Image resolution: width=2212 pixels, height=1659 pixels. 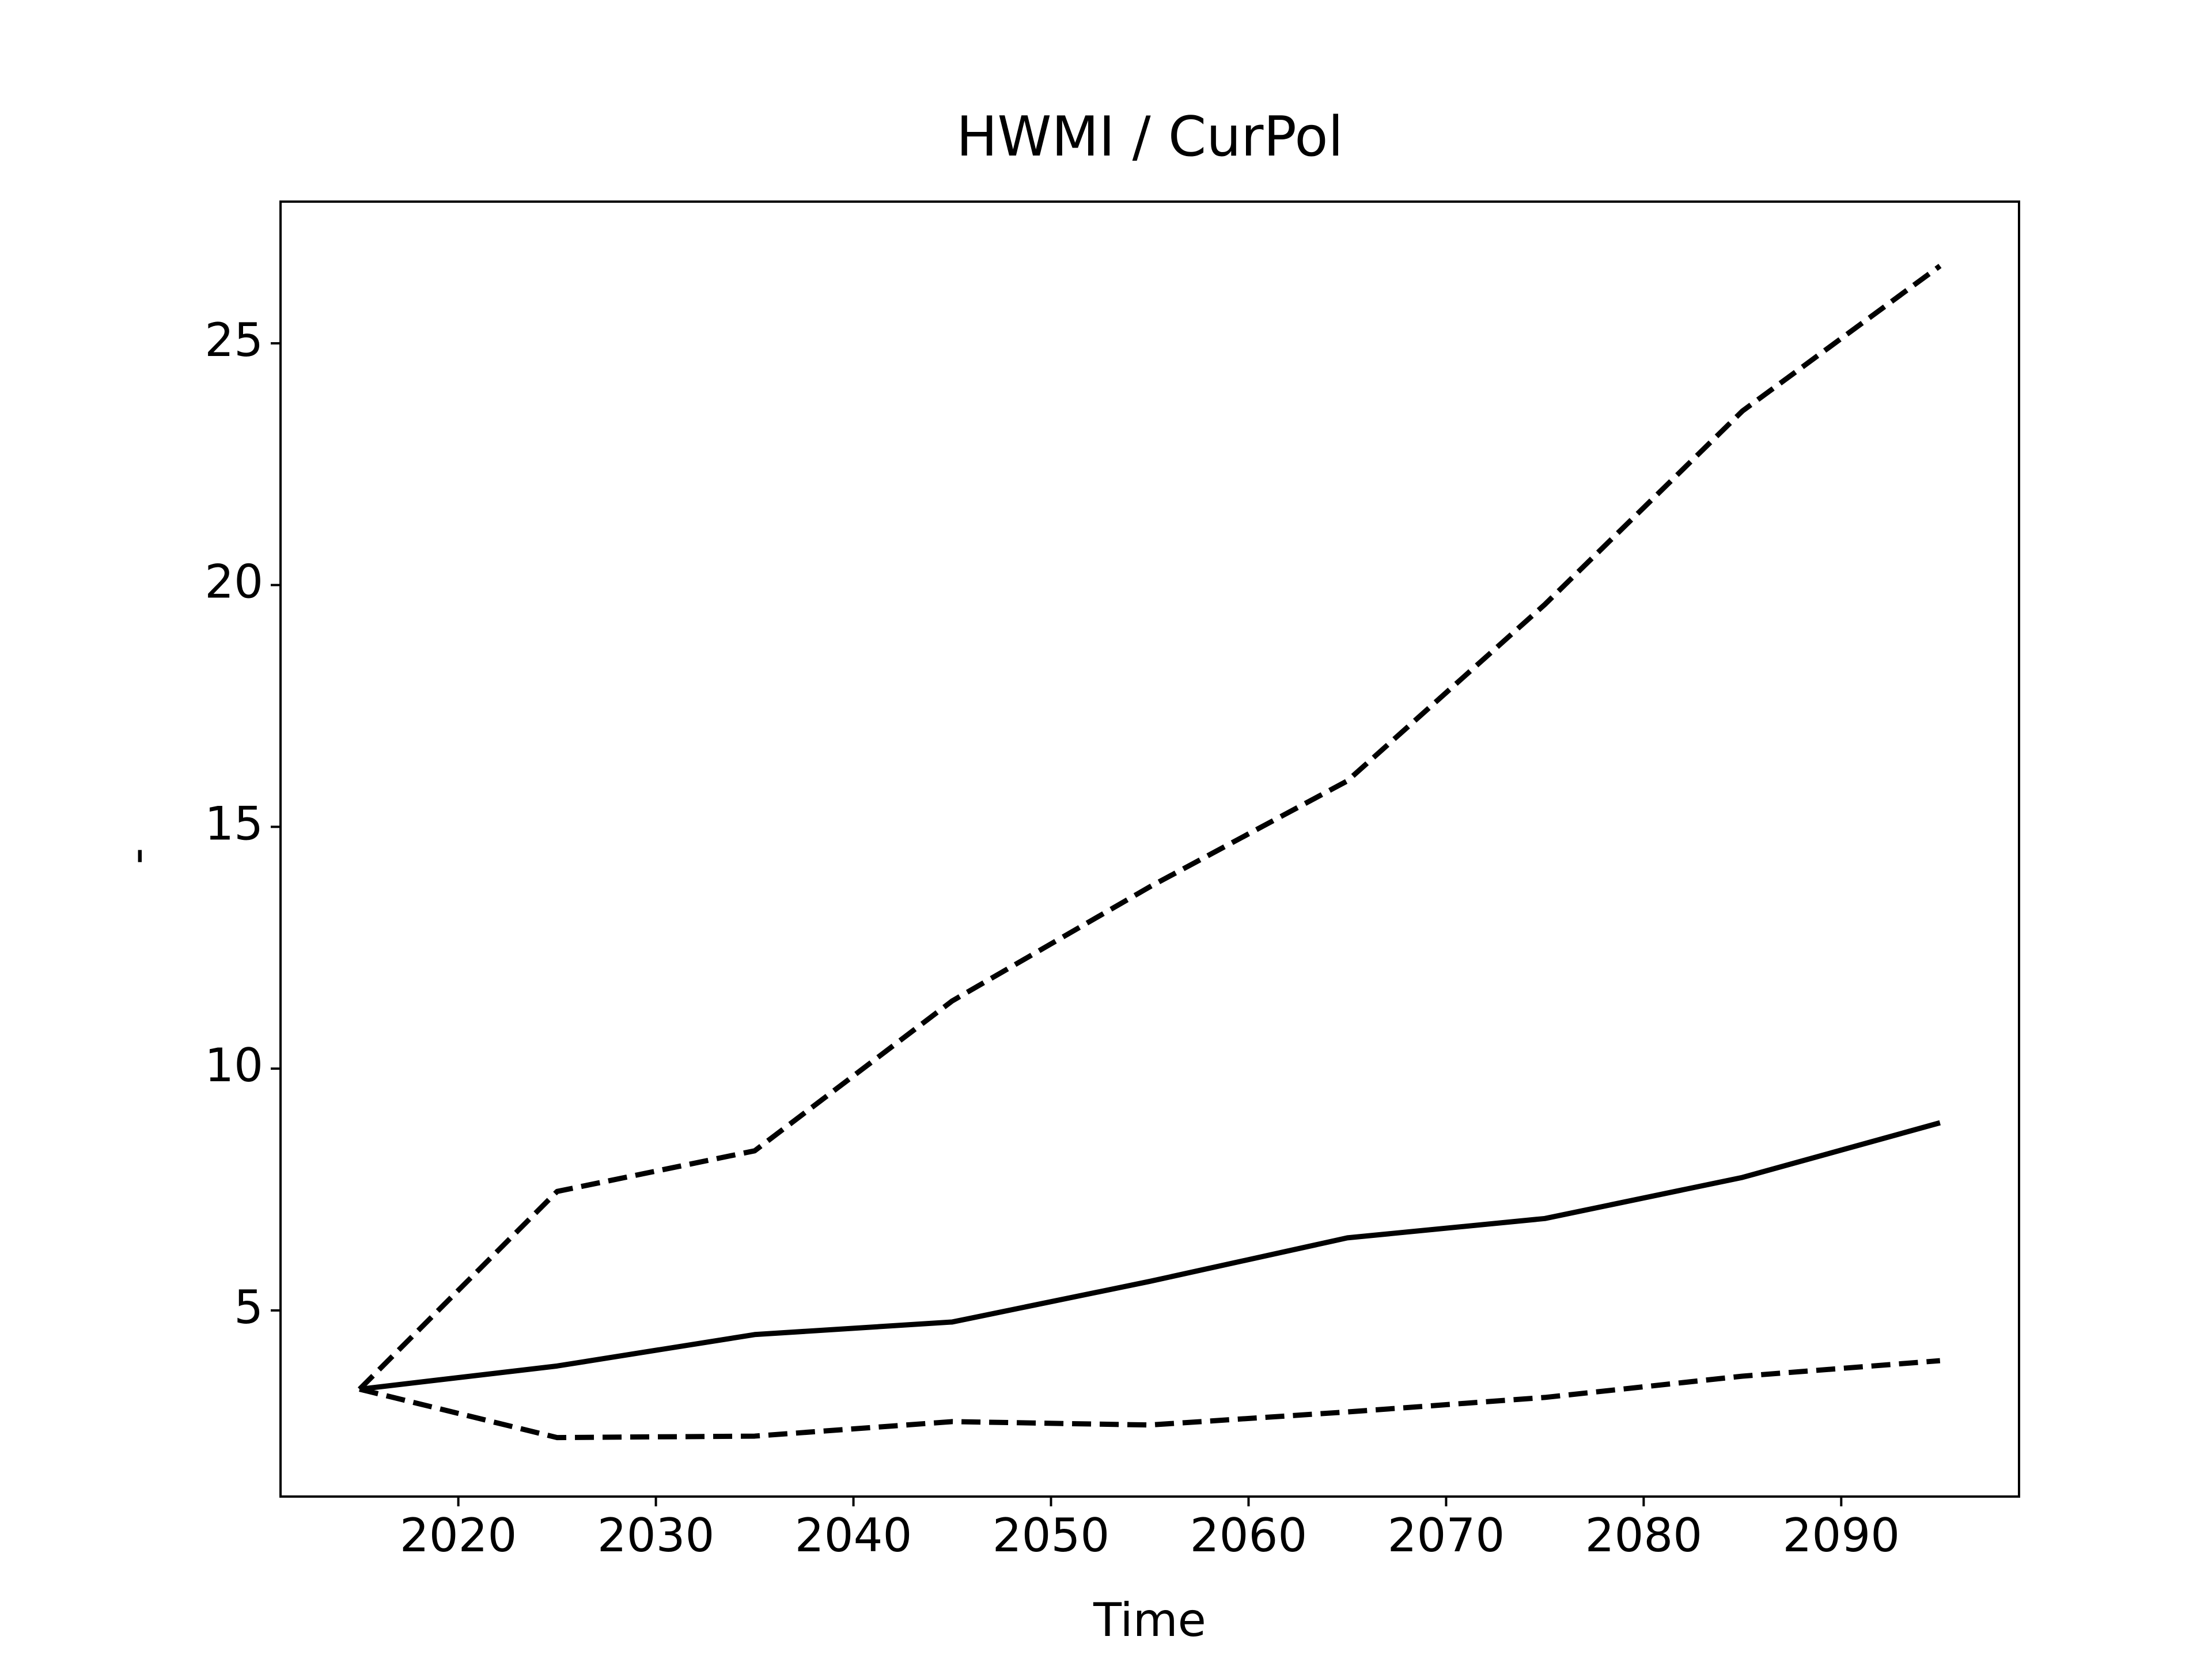 I want to click on x-tick-label: 2030, so click(x=656, y=1535).